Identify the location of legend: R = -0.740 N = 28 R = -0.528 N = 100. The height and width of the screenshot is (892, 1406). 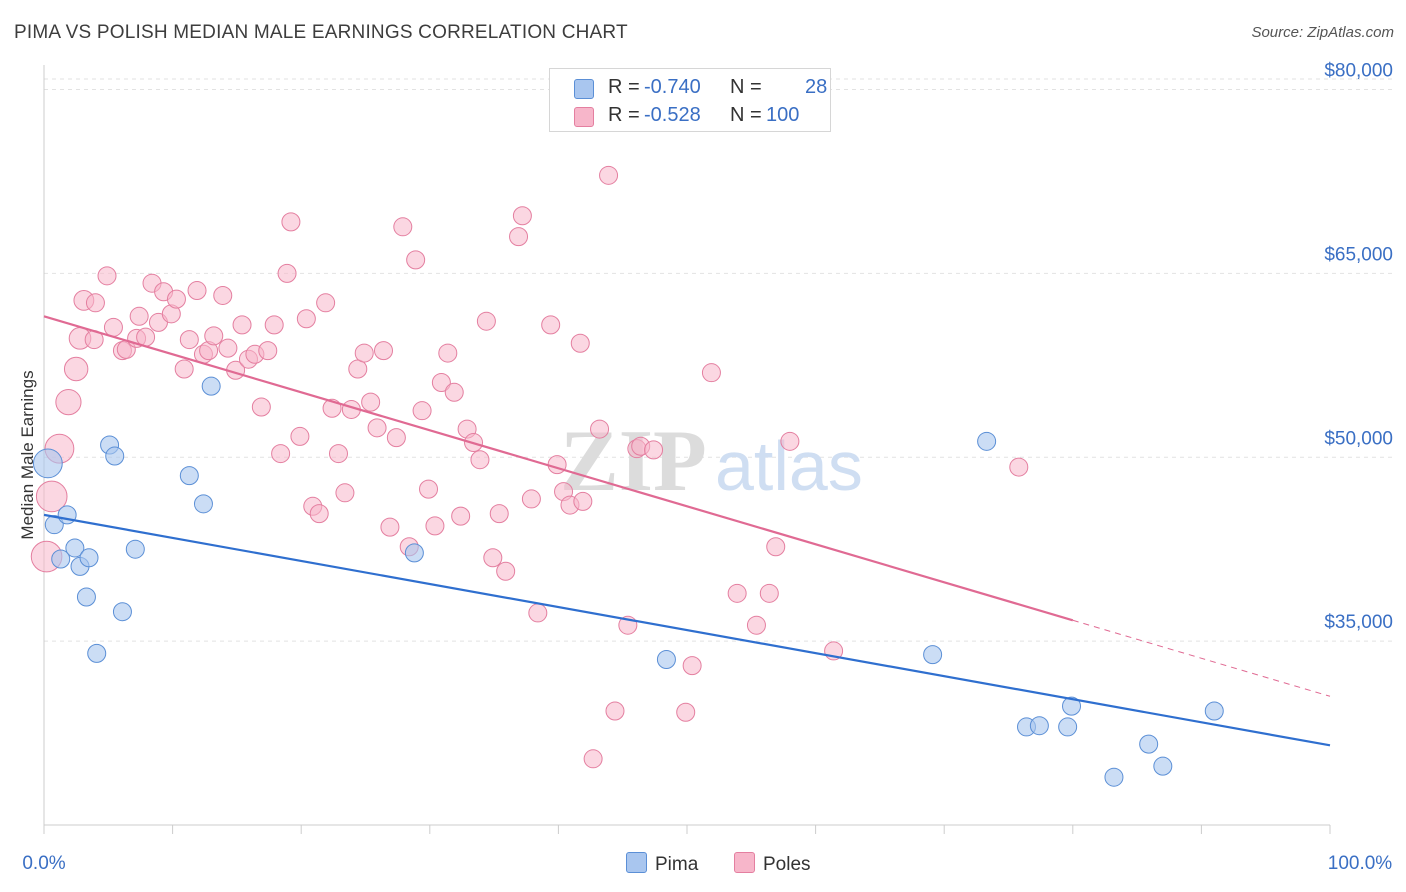
(690, 100).